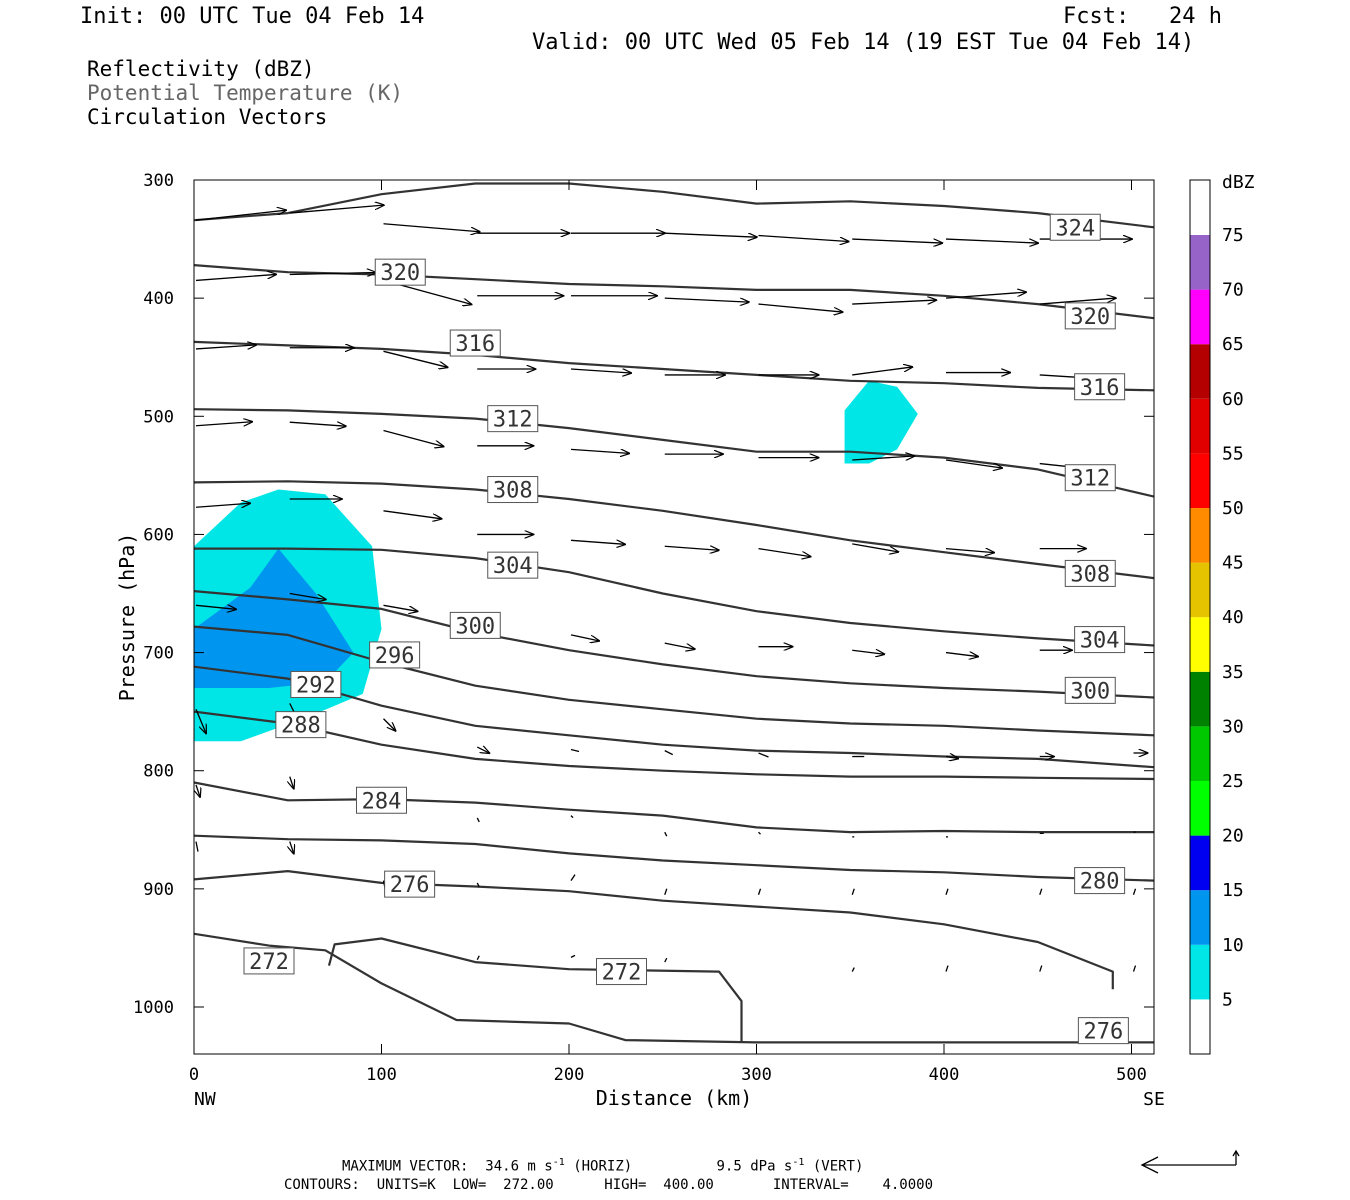  What do you see at coordinates (674, 1098) in the screenshot?
I see `x-axis-label: Distance (km)` at bounding box center [674, 1098].